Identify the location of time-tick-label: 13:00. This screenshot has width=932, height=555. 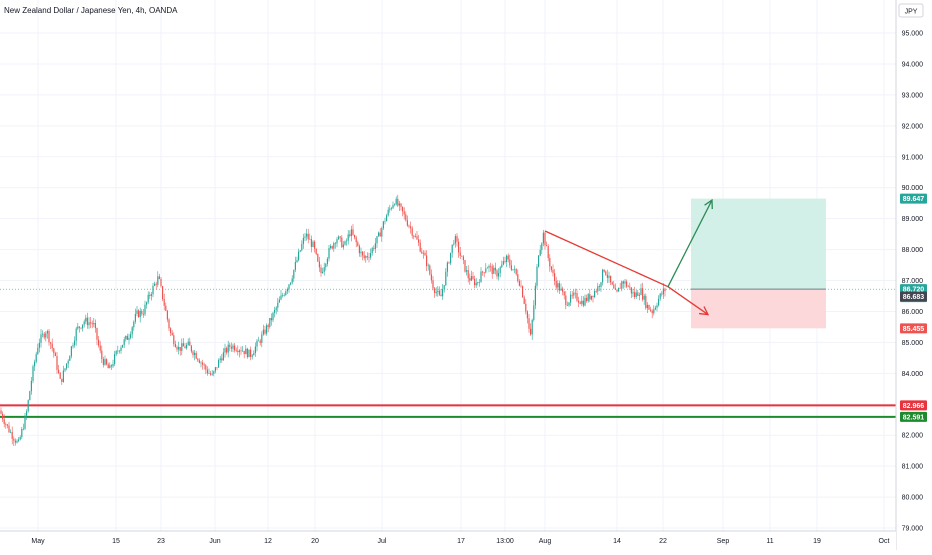
(505, 541).